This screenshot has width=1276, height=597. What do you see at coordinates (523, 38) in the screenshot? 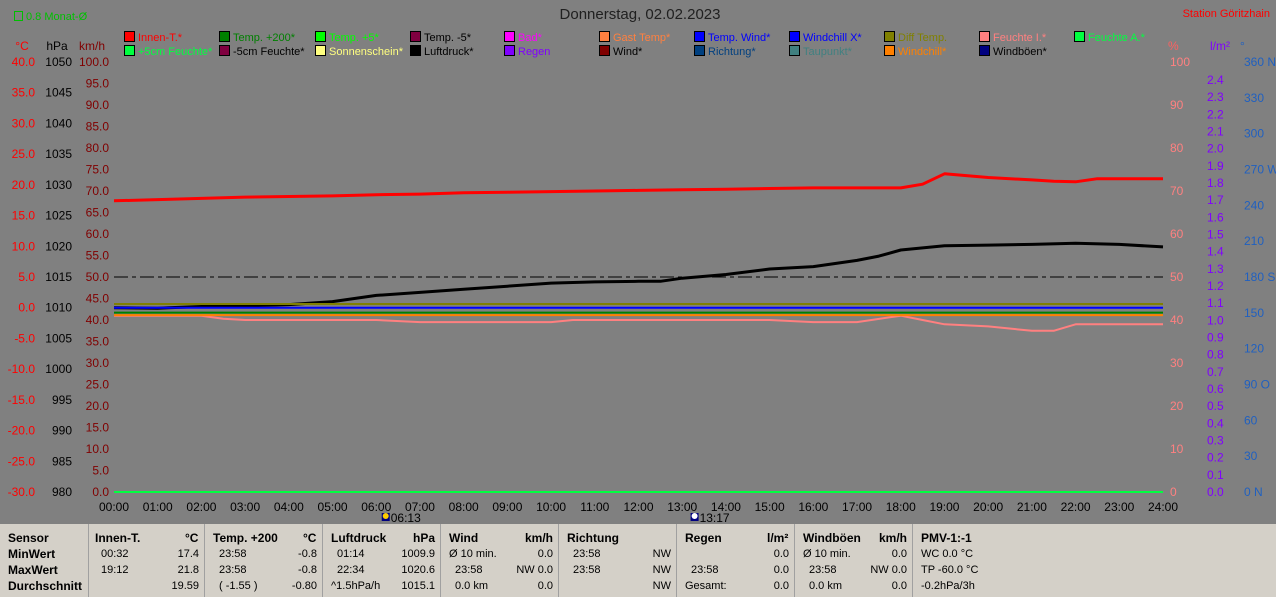
I see `legend-item: Bad*` at bounding box center [523, 38].